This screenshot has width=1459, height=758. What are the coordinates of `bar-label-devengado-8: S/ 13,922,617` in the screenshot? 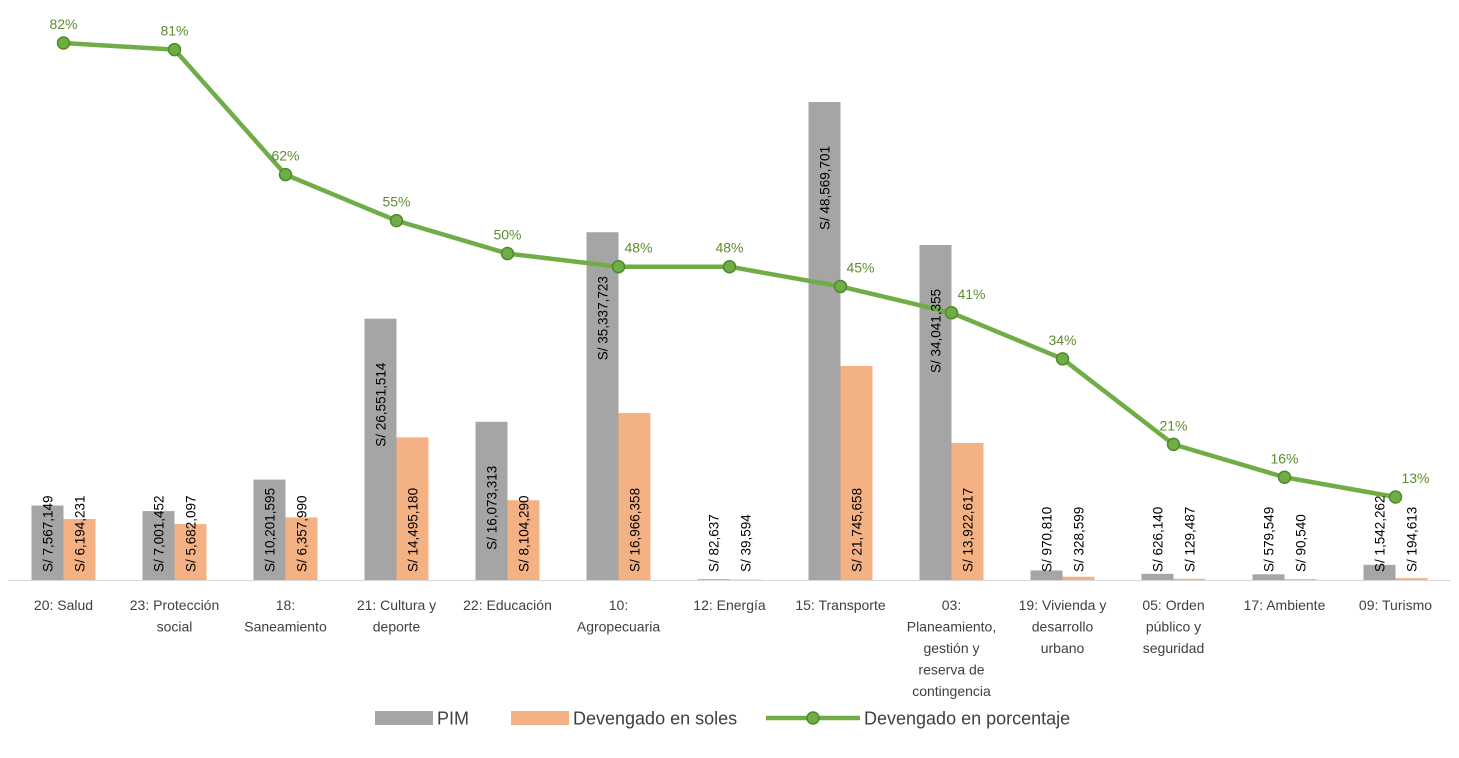 It's located at (968, 530).